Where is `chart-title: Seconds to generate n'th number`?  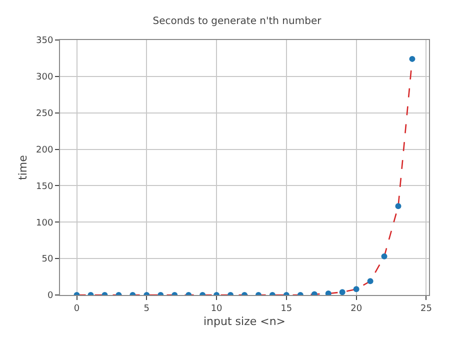 chart-title: Seconds to generate n'th number is located at coordinates (237, 21).